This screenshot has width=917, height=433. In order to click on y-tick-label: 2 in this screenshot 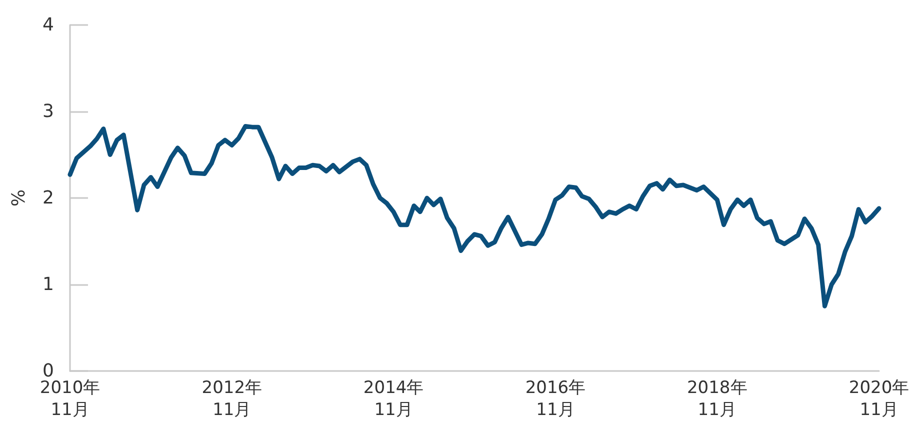, I will do `click(48, 198)`.